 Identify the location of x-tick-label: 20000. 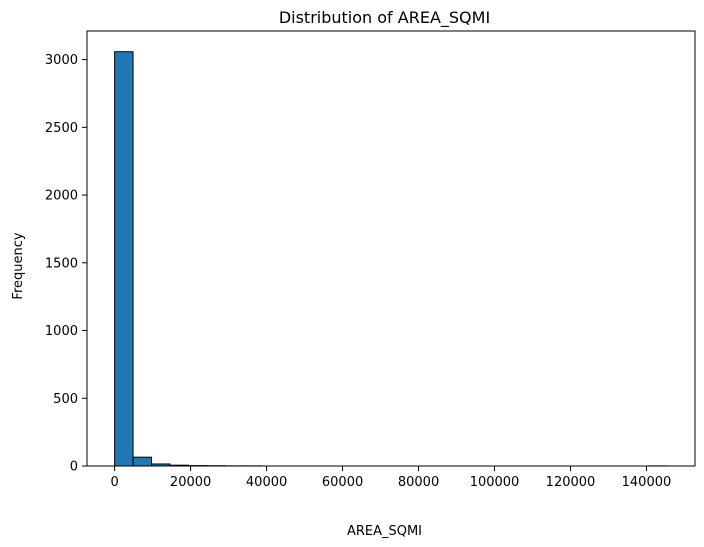
(190, 482).